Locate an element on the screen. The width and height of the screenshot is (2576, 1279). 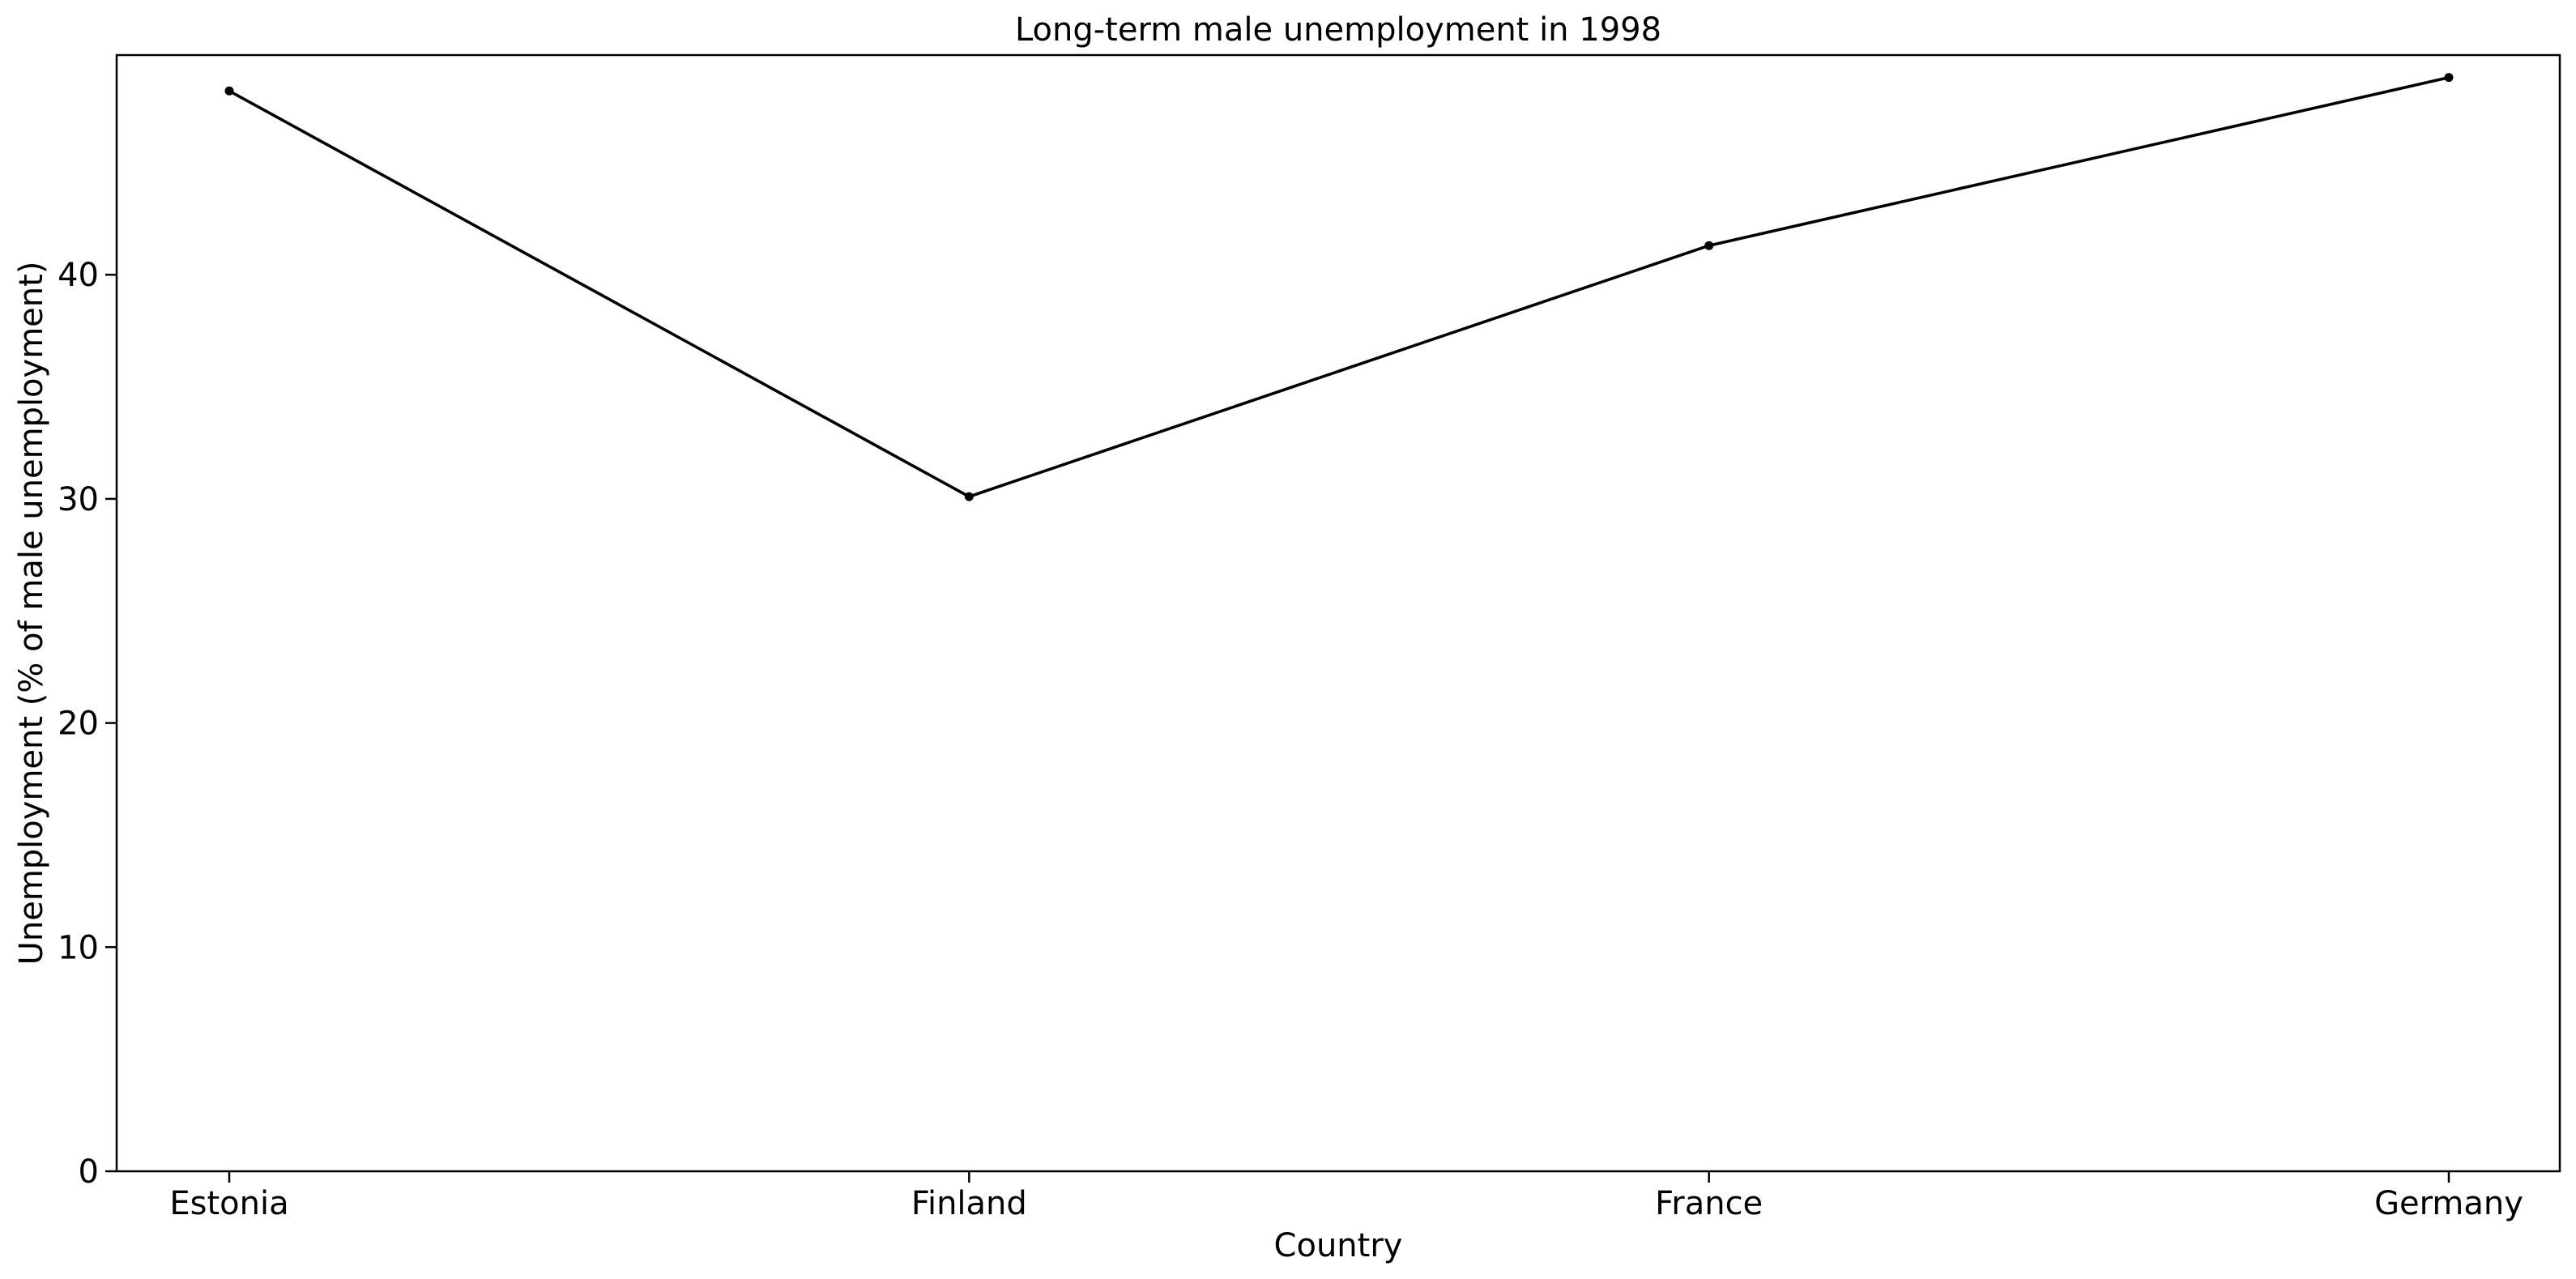
data-point-france is located at coordinates (1709, 245).